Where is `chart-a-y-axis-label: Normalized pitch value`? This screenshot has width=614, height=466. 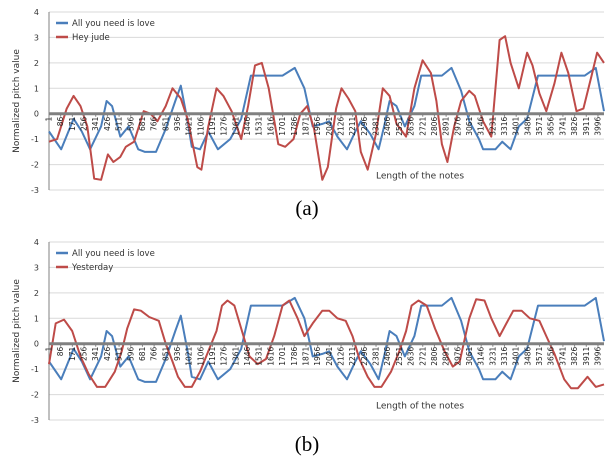
chart-a-y-axis-label: Normalized pitch value is located at coordinates (17, 101).